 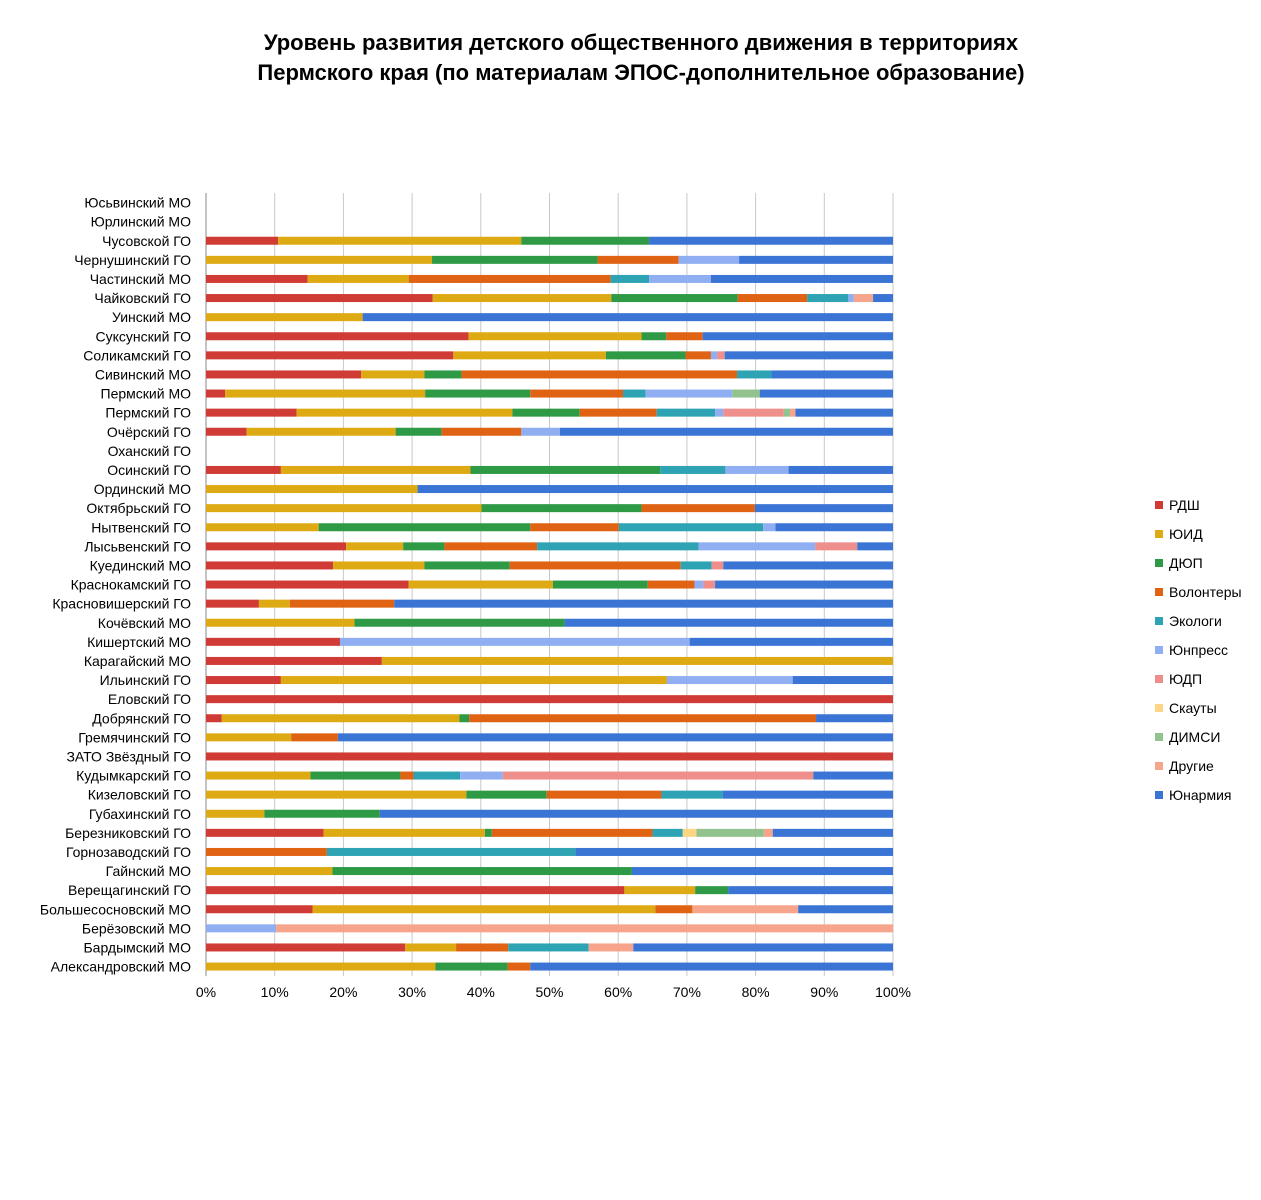 What do you see at coordinates (1184, 505) in the screenshot?
I see `legend-label: РДШ` at bounding box center [1184, 505].